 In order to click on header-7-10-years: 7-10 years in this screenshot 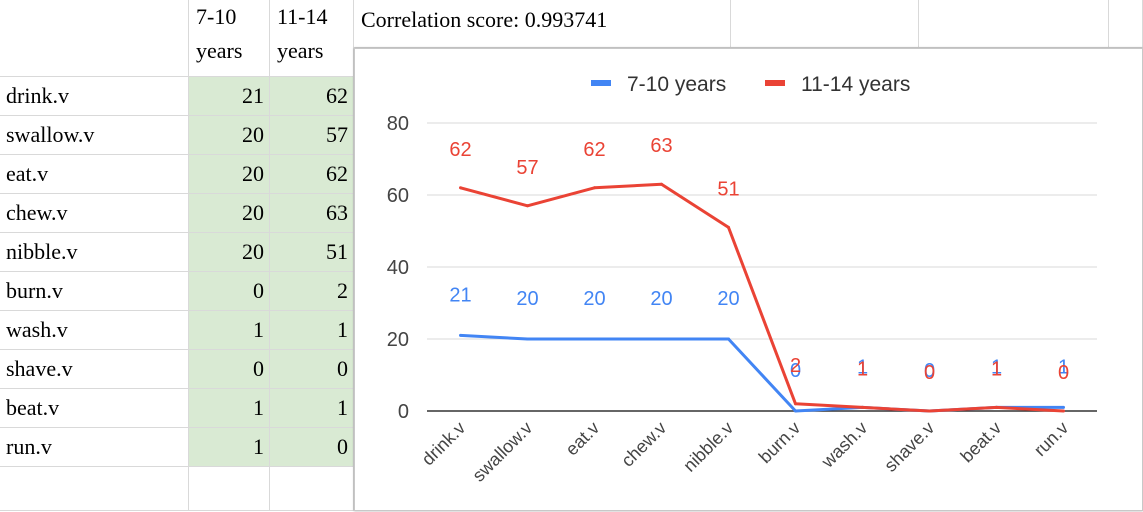, I will do `click(229, 38)`.